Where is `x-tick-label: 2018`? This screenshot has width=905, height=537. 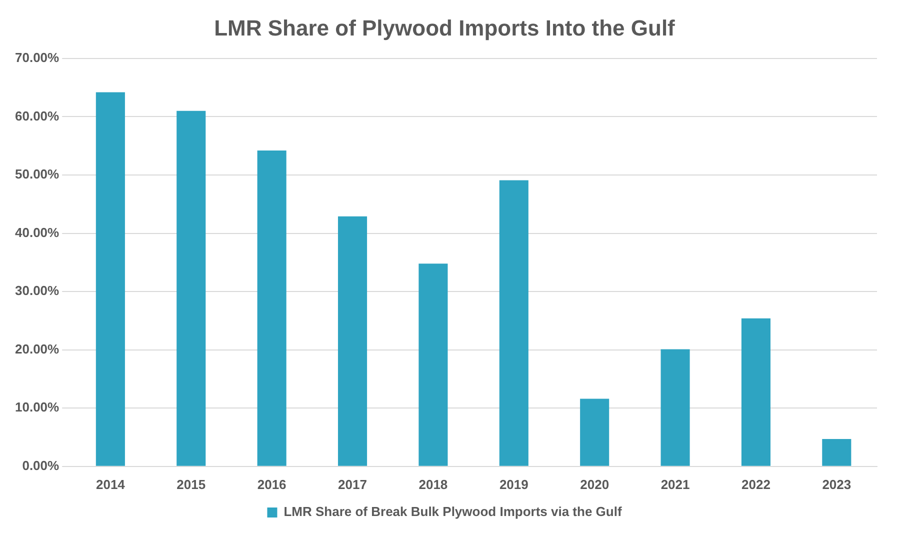 x-tick-label: 2018 is located at coordinates (433, 484).